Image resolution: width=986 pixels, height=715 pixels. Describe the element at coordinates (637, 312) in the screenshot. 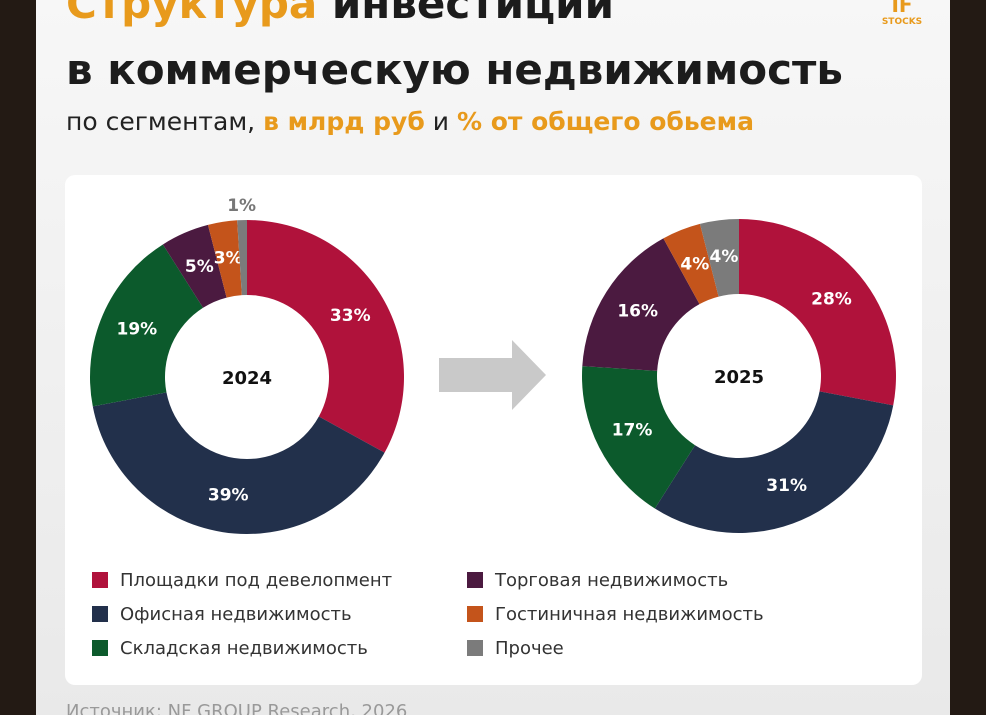

I see `value-label: 16%` at that location.